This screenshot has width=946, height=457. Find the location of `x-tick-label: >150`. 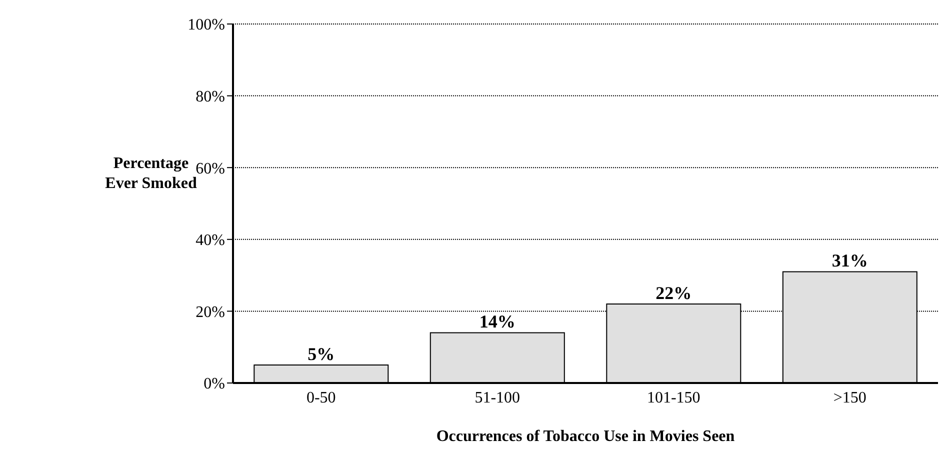

x-tick-label: >150 is located at coordinates (849, 397).